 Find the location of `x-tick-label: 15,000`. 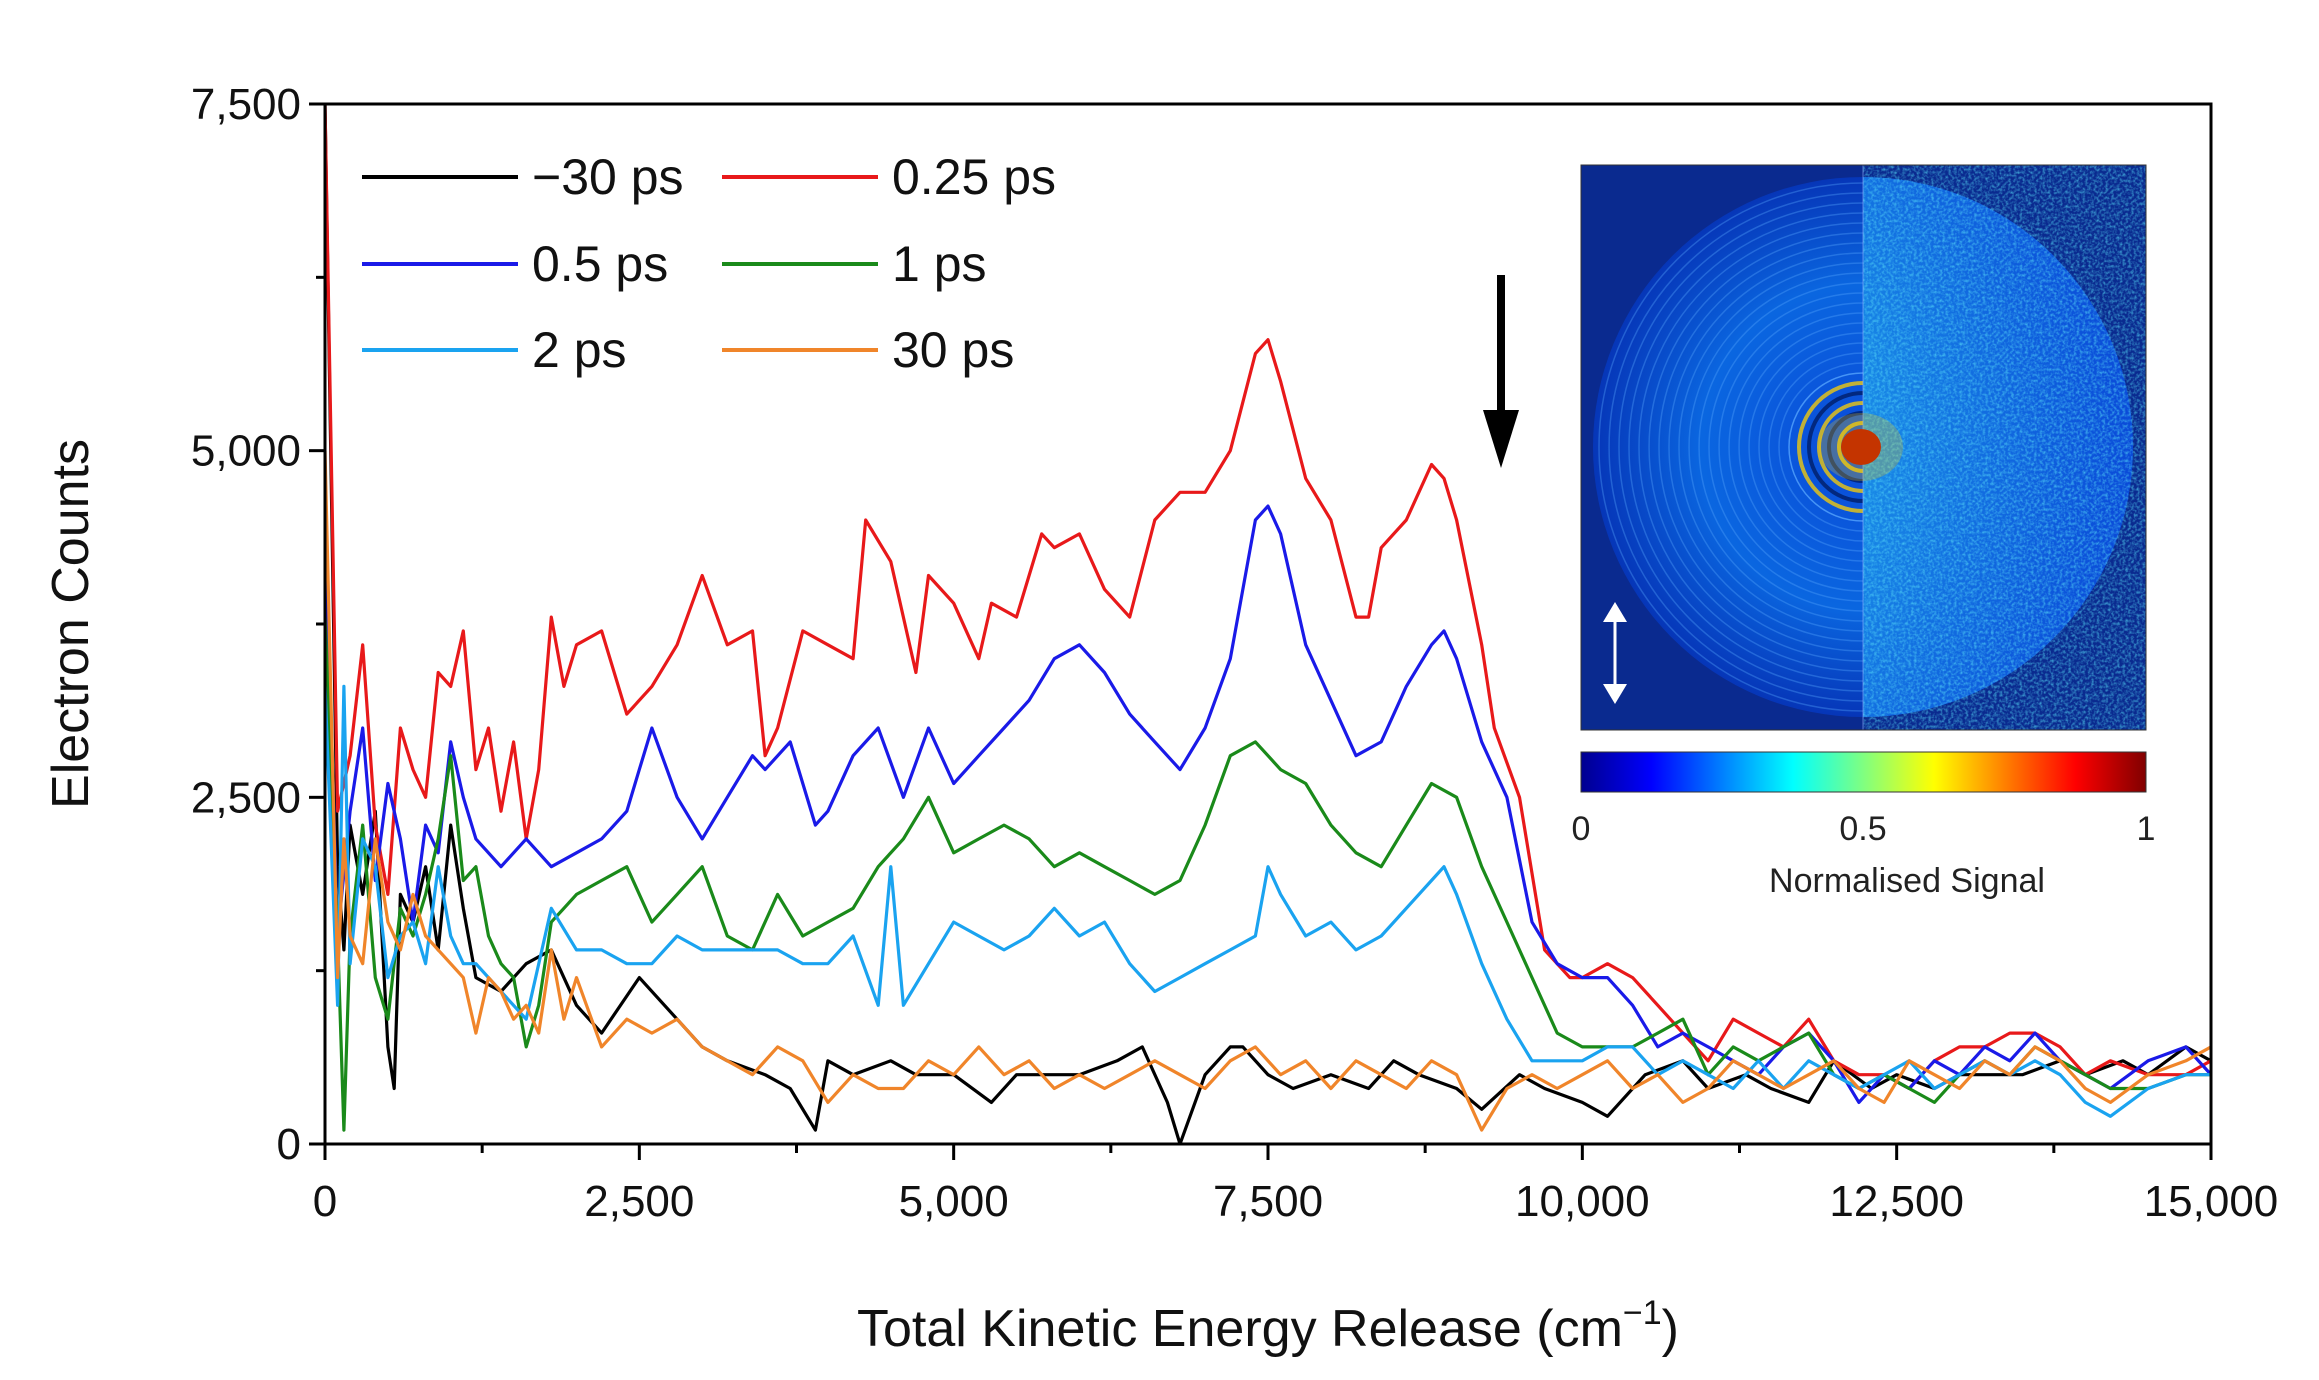

x-tick-label: 15,000 is located at coordinates (2211, 1201).